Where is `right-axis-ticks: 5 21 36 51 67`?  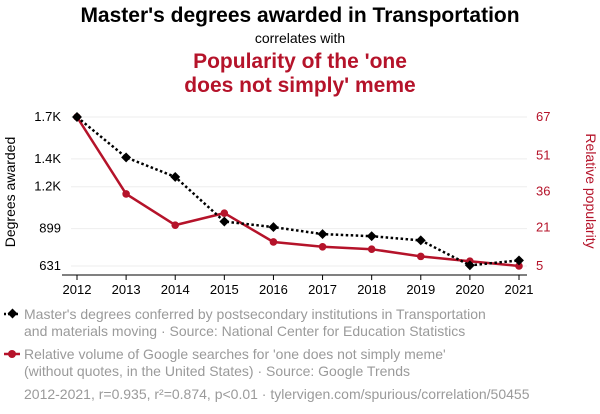 right-axis-ticks: 5 21 36 51 67 is located at coordinates (543, 191).